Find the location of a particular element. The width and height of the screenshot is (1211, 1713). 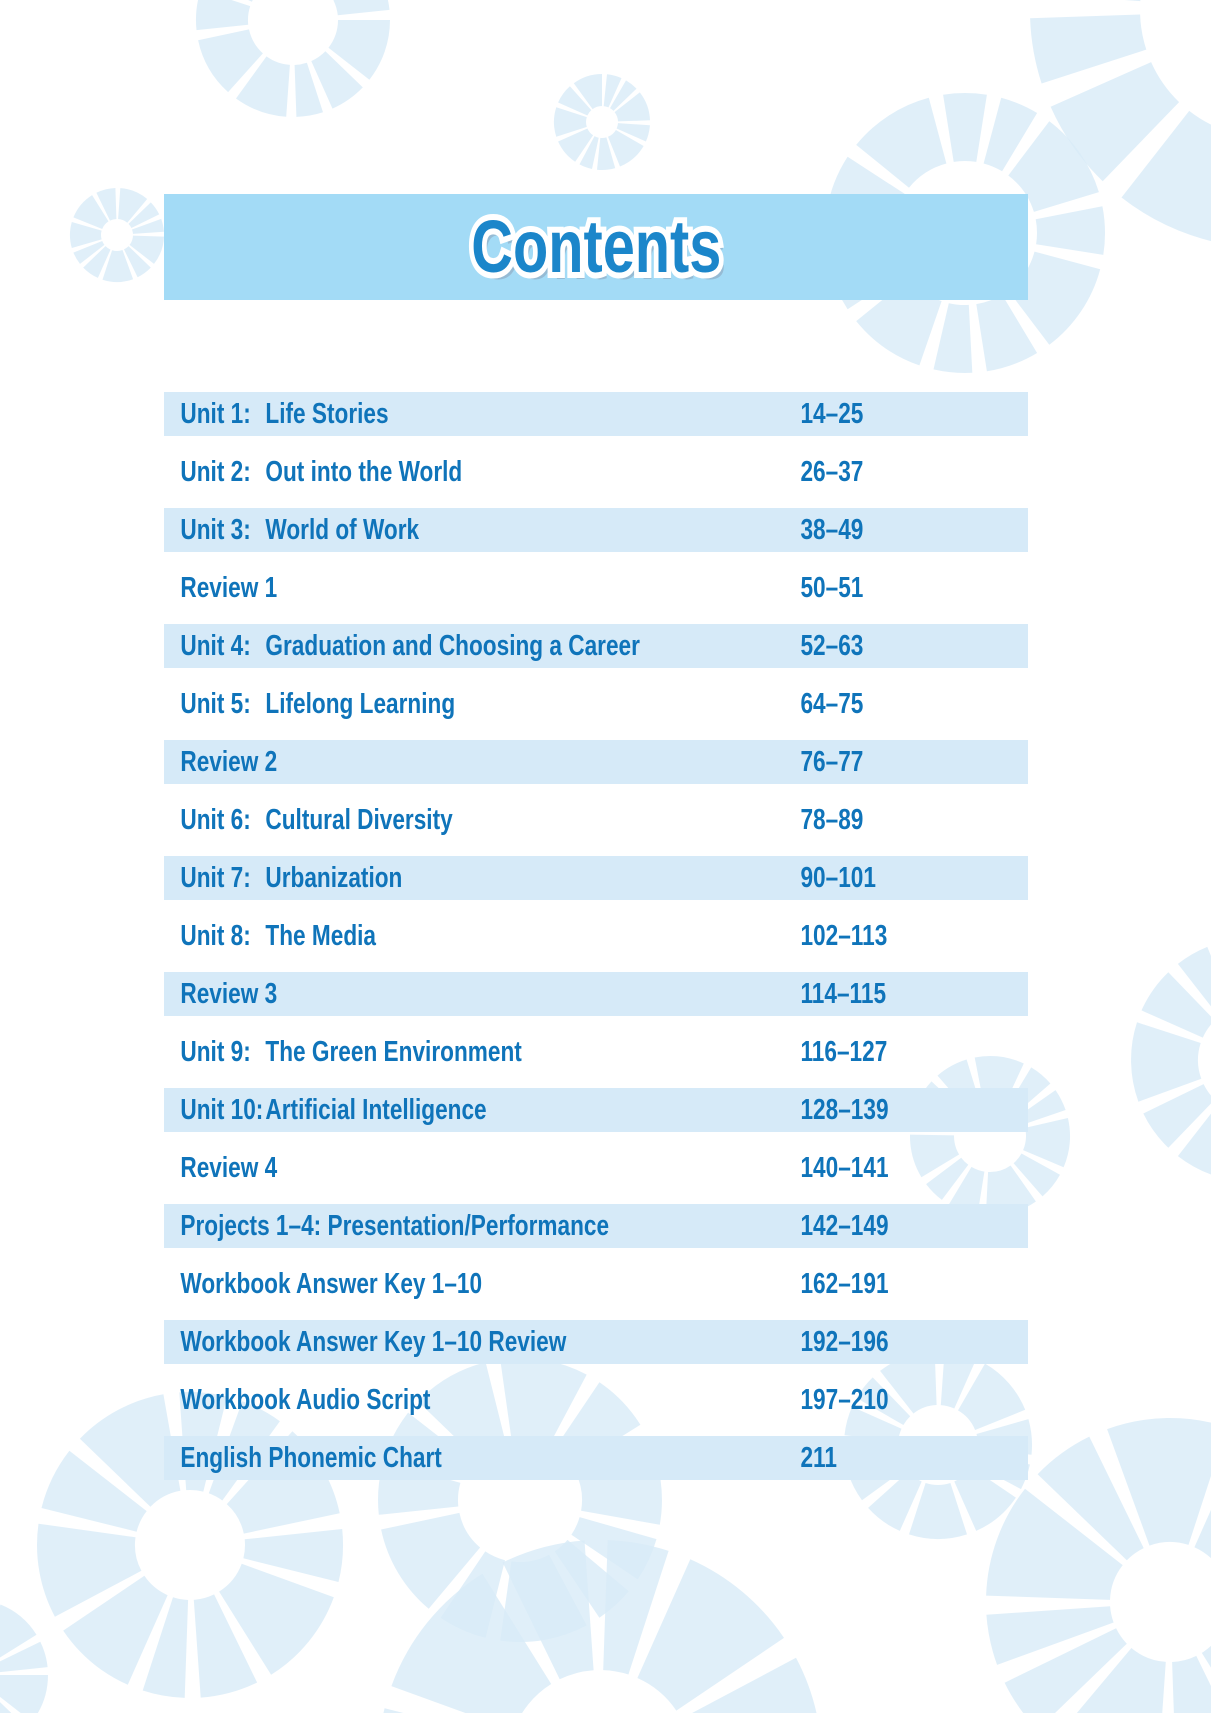

toc-row-pages: 64–75 is located at coordinates (832, 704).